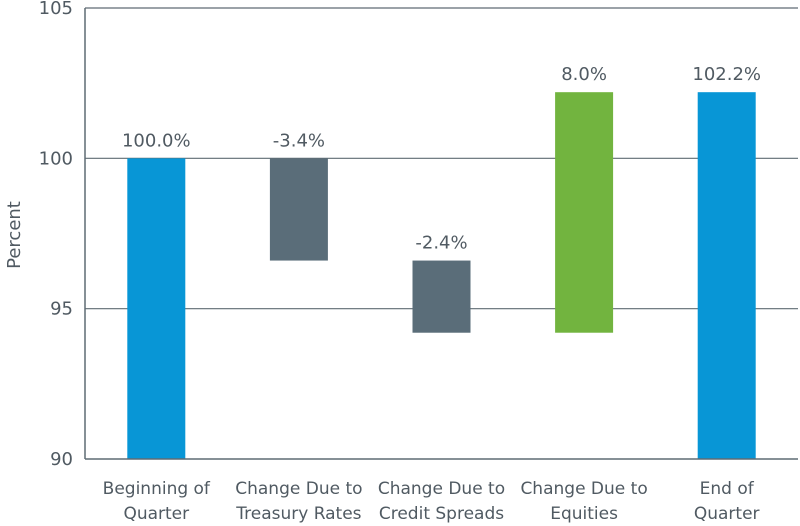 This screenshot has height=526, width=800. I want to click on data-label: 102.2%, so click(726, 74).